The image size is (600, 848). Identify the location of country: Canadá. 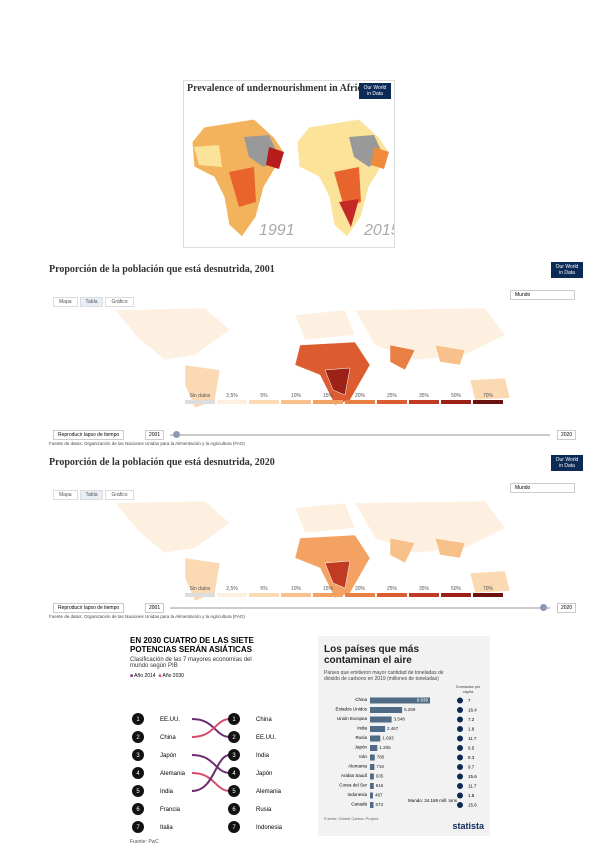
(359, 804).